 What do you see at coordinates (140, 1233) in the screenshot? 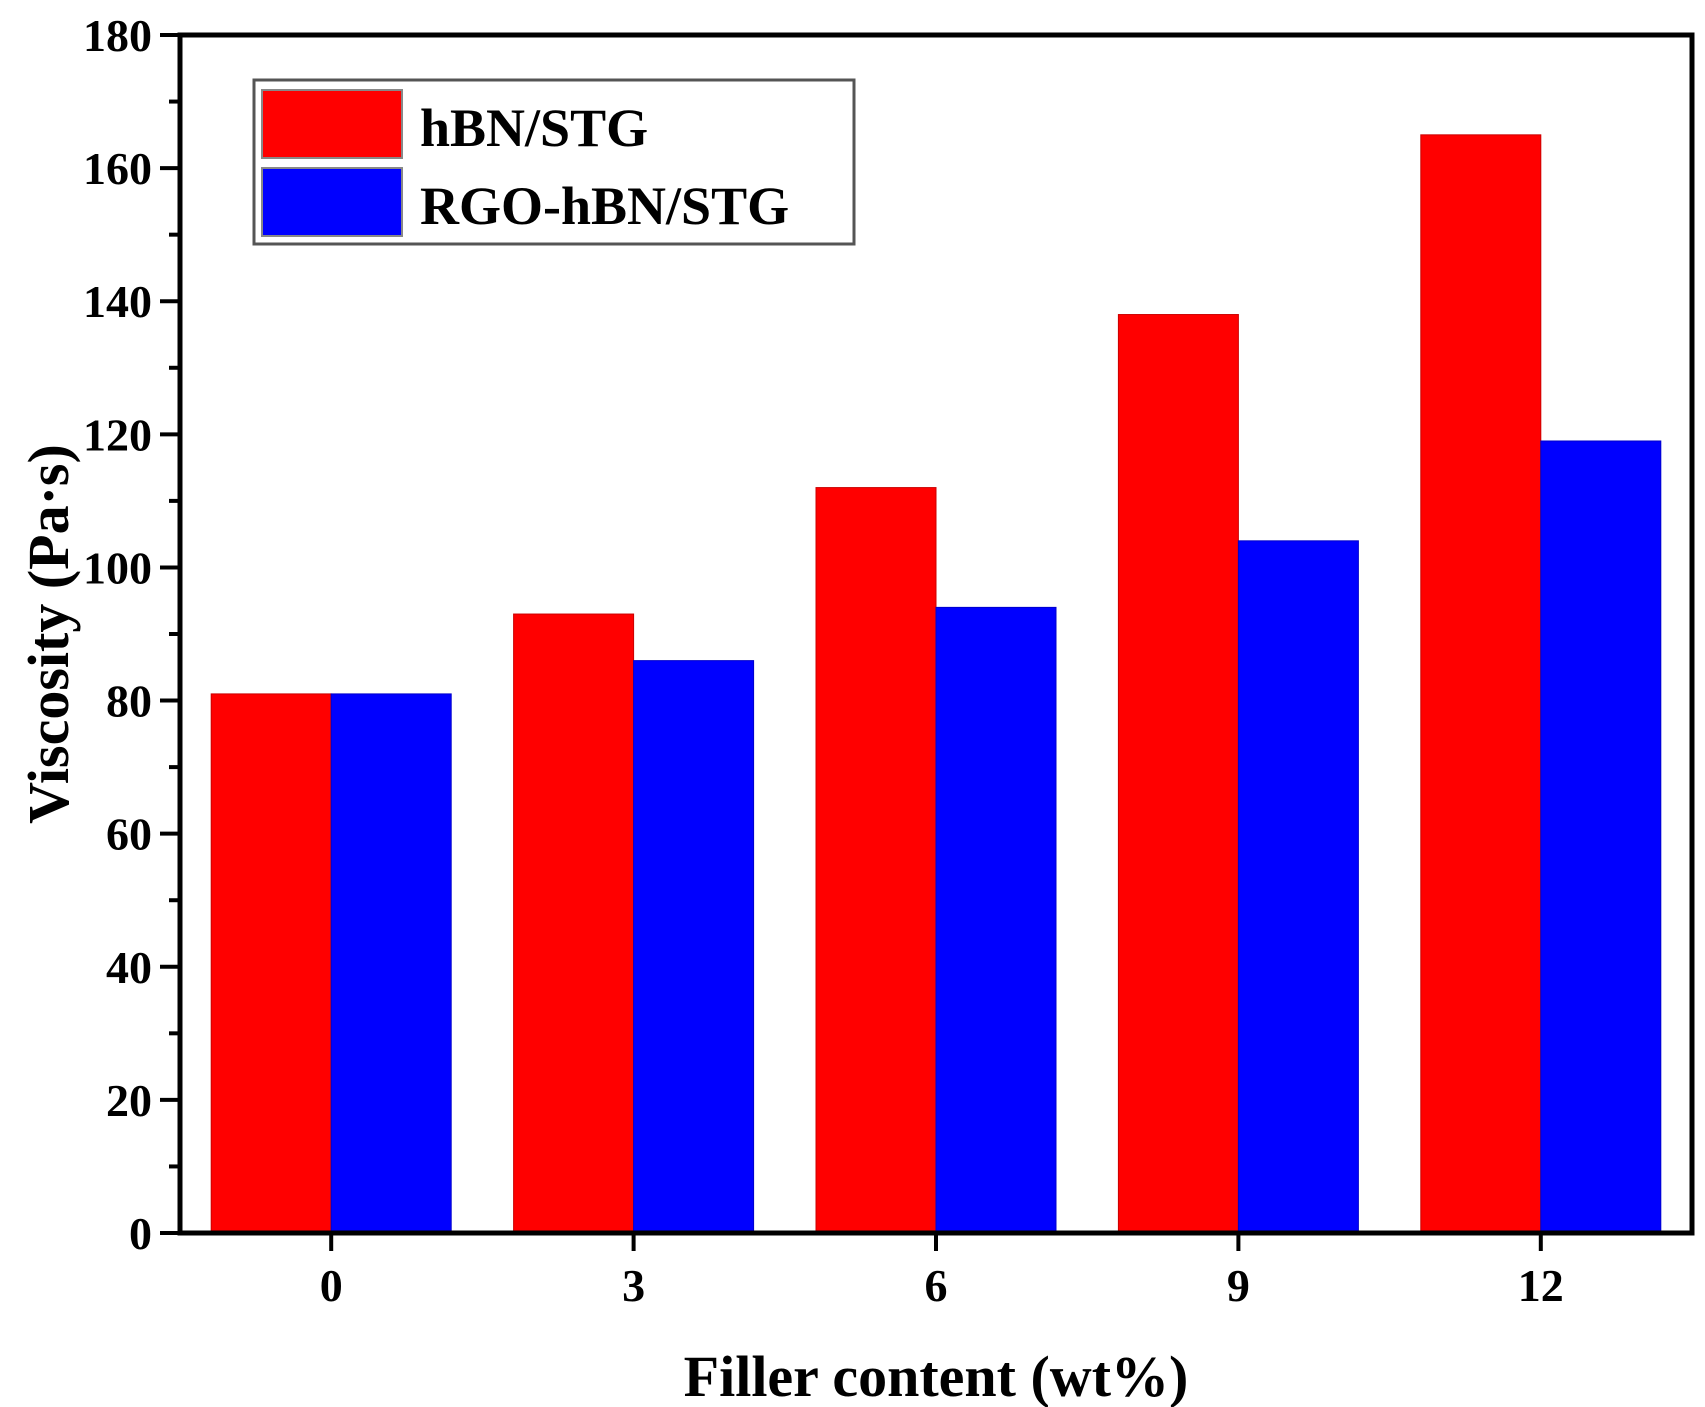
I see `y-tick-label: 0` at bounding box center [140, 1233].